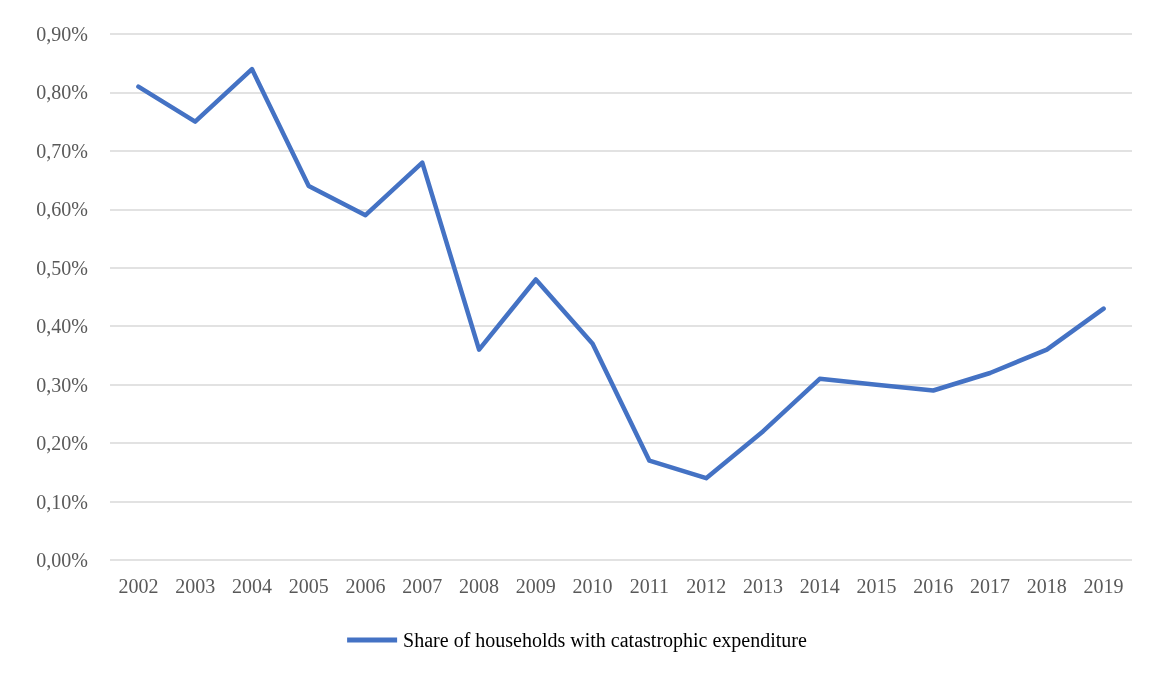  I want to click on y-tick-label: 0,30%, so click(62, 384).